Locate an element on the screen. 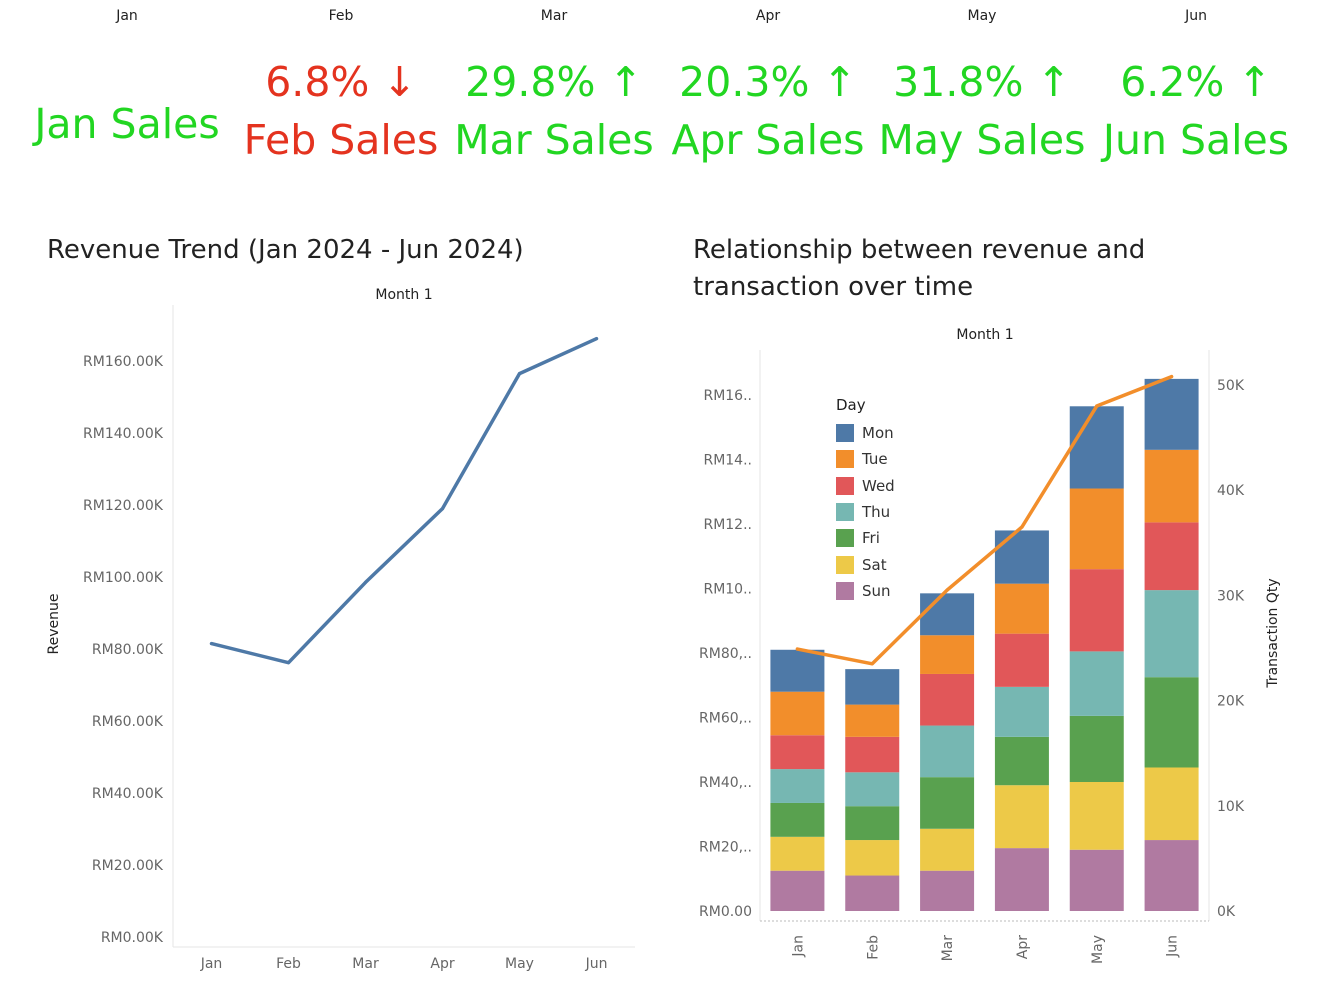  arrow-up-icon: ↑ is located at coordinates (839, 82).